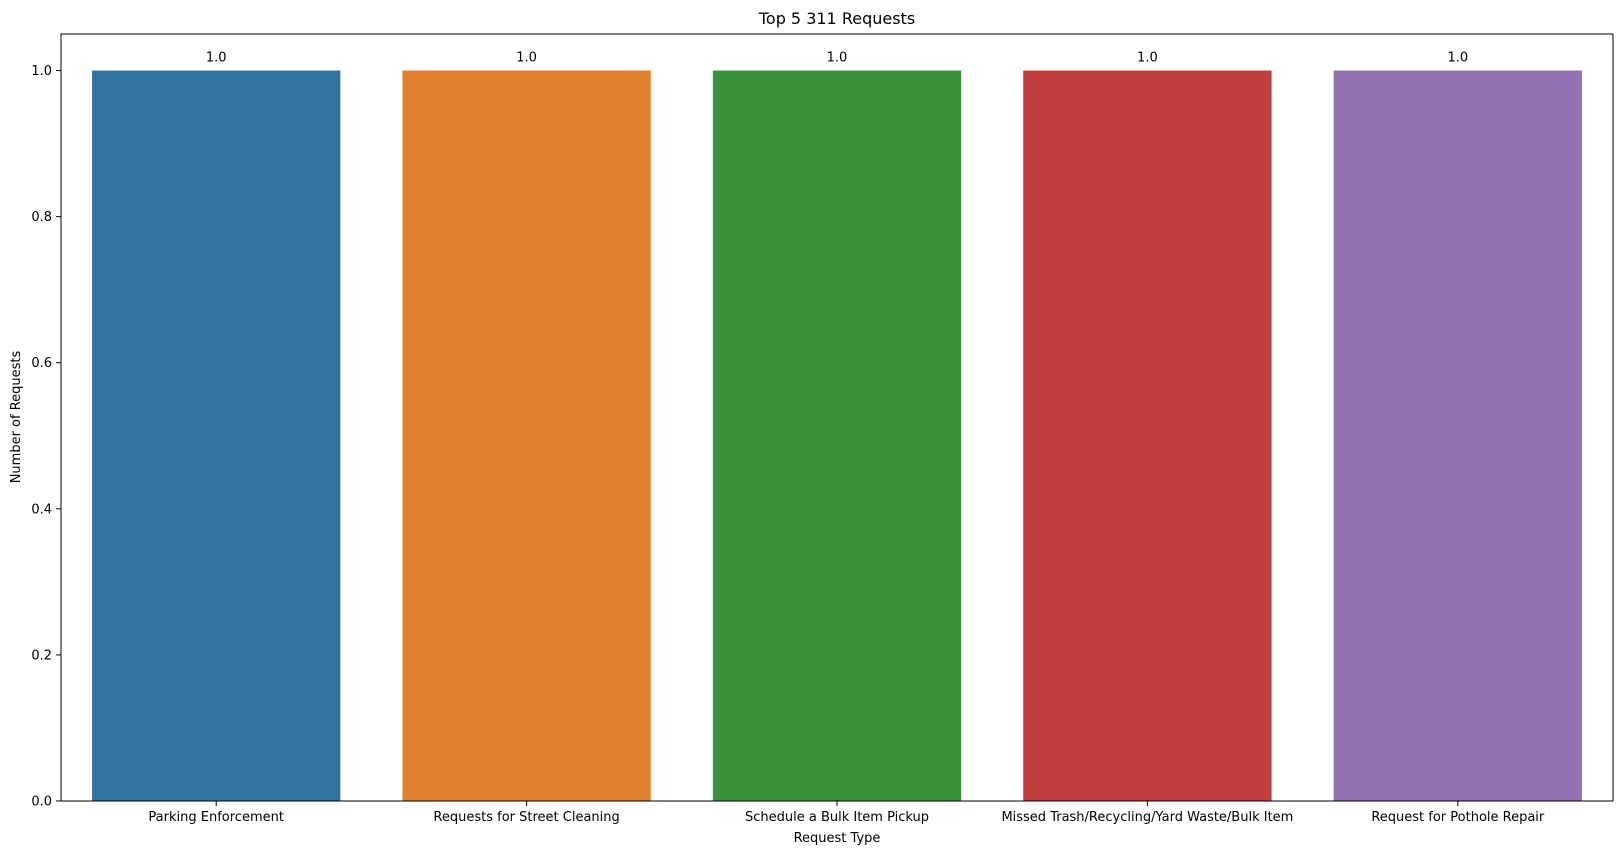 This screenshot has width=1621, height=855. I want to click on x-tick-label: Schedule a Bulk Item Pickup, so click(837, 817).